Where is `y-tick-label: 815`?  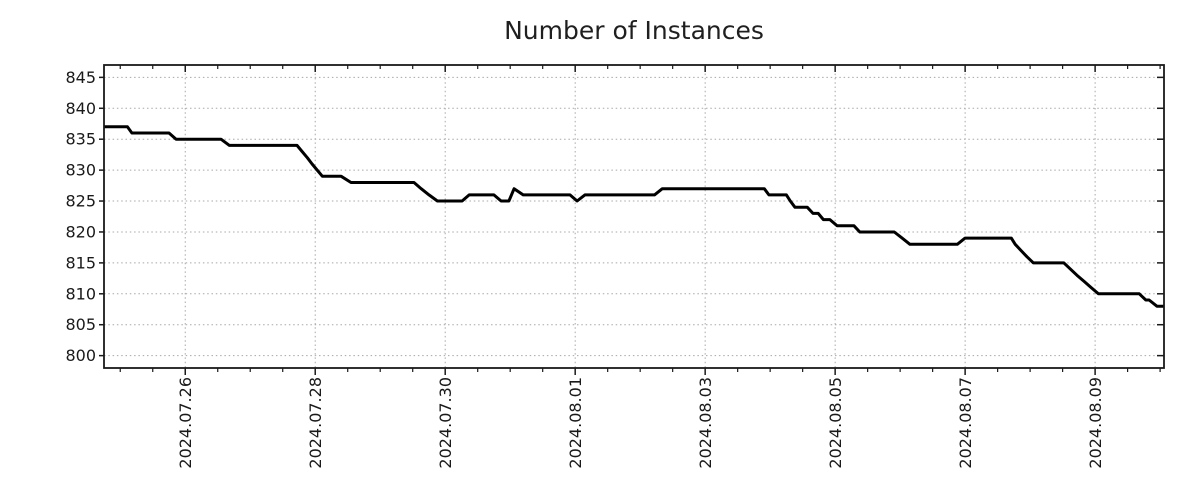 y-tick-label: 815 is located at coordinates (80, 262).